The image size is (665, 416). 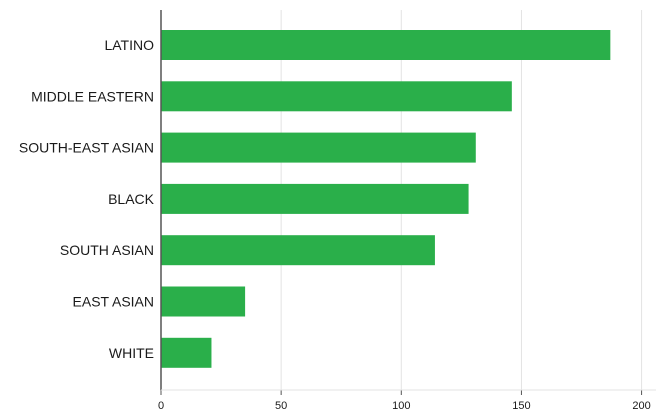 What do you see at coordinates (298, 250) in the screenshot?
I see `bar-south-asian` at bounding box center [298, 250].